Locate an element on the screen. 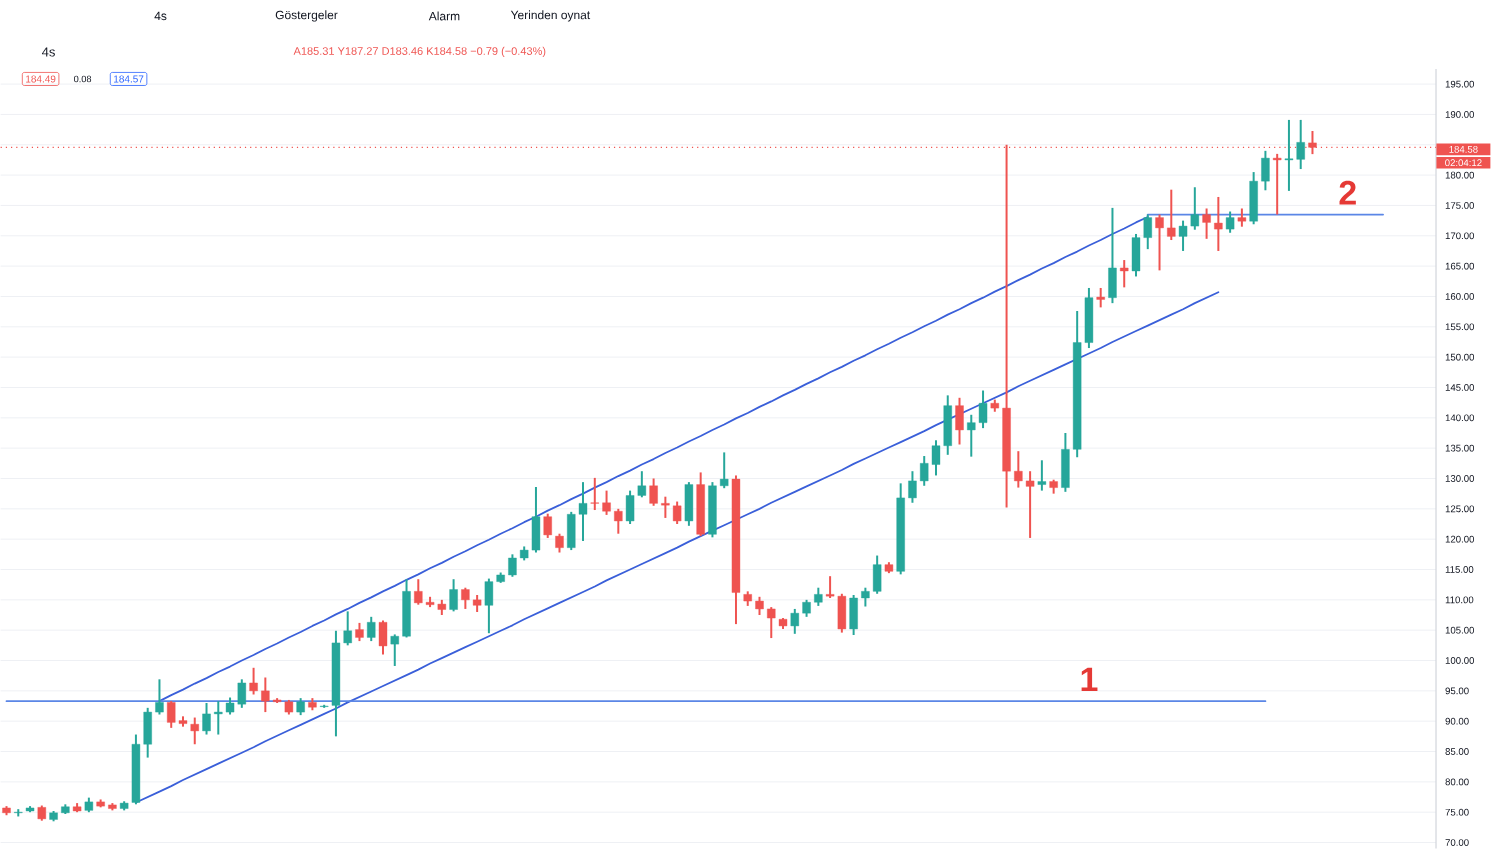 This screenshot has width=1500, height=852. series-label: 2 is located at coordinates (1347, 192).